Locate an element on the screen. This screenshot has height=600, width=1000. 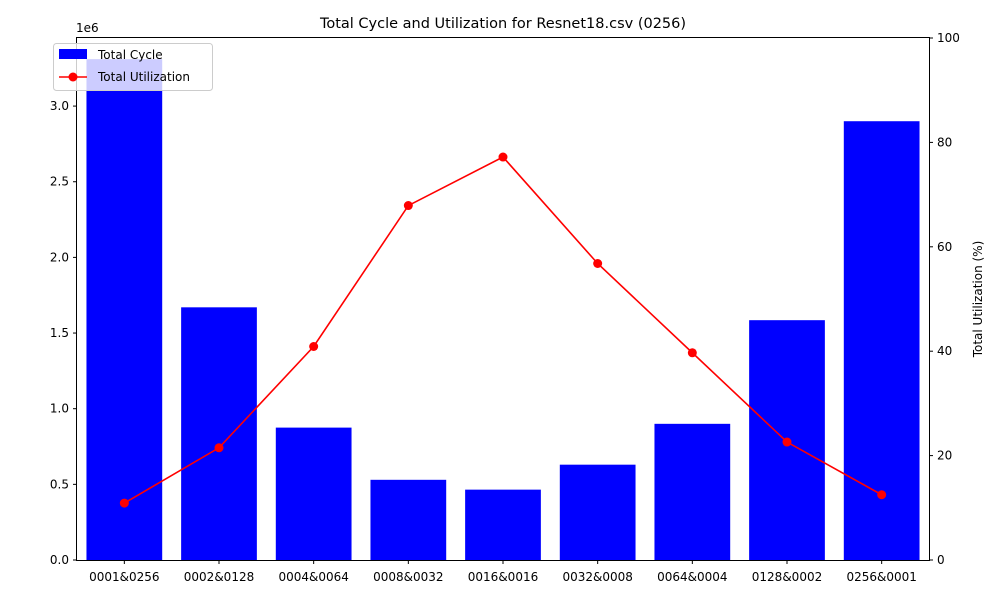
x-tick-label: 0001&0256 is located at coordinates (124, 577).